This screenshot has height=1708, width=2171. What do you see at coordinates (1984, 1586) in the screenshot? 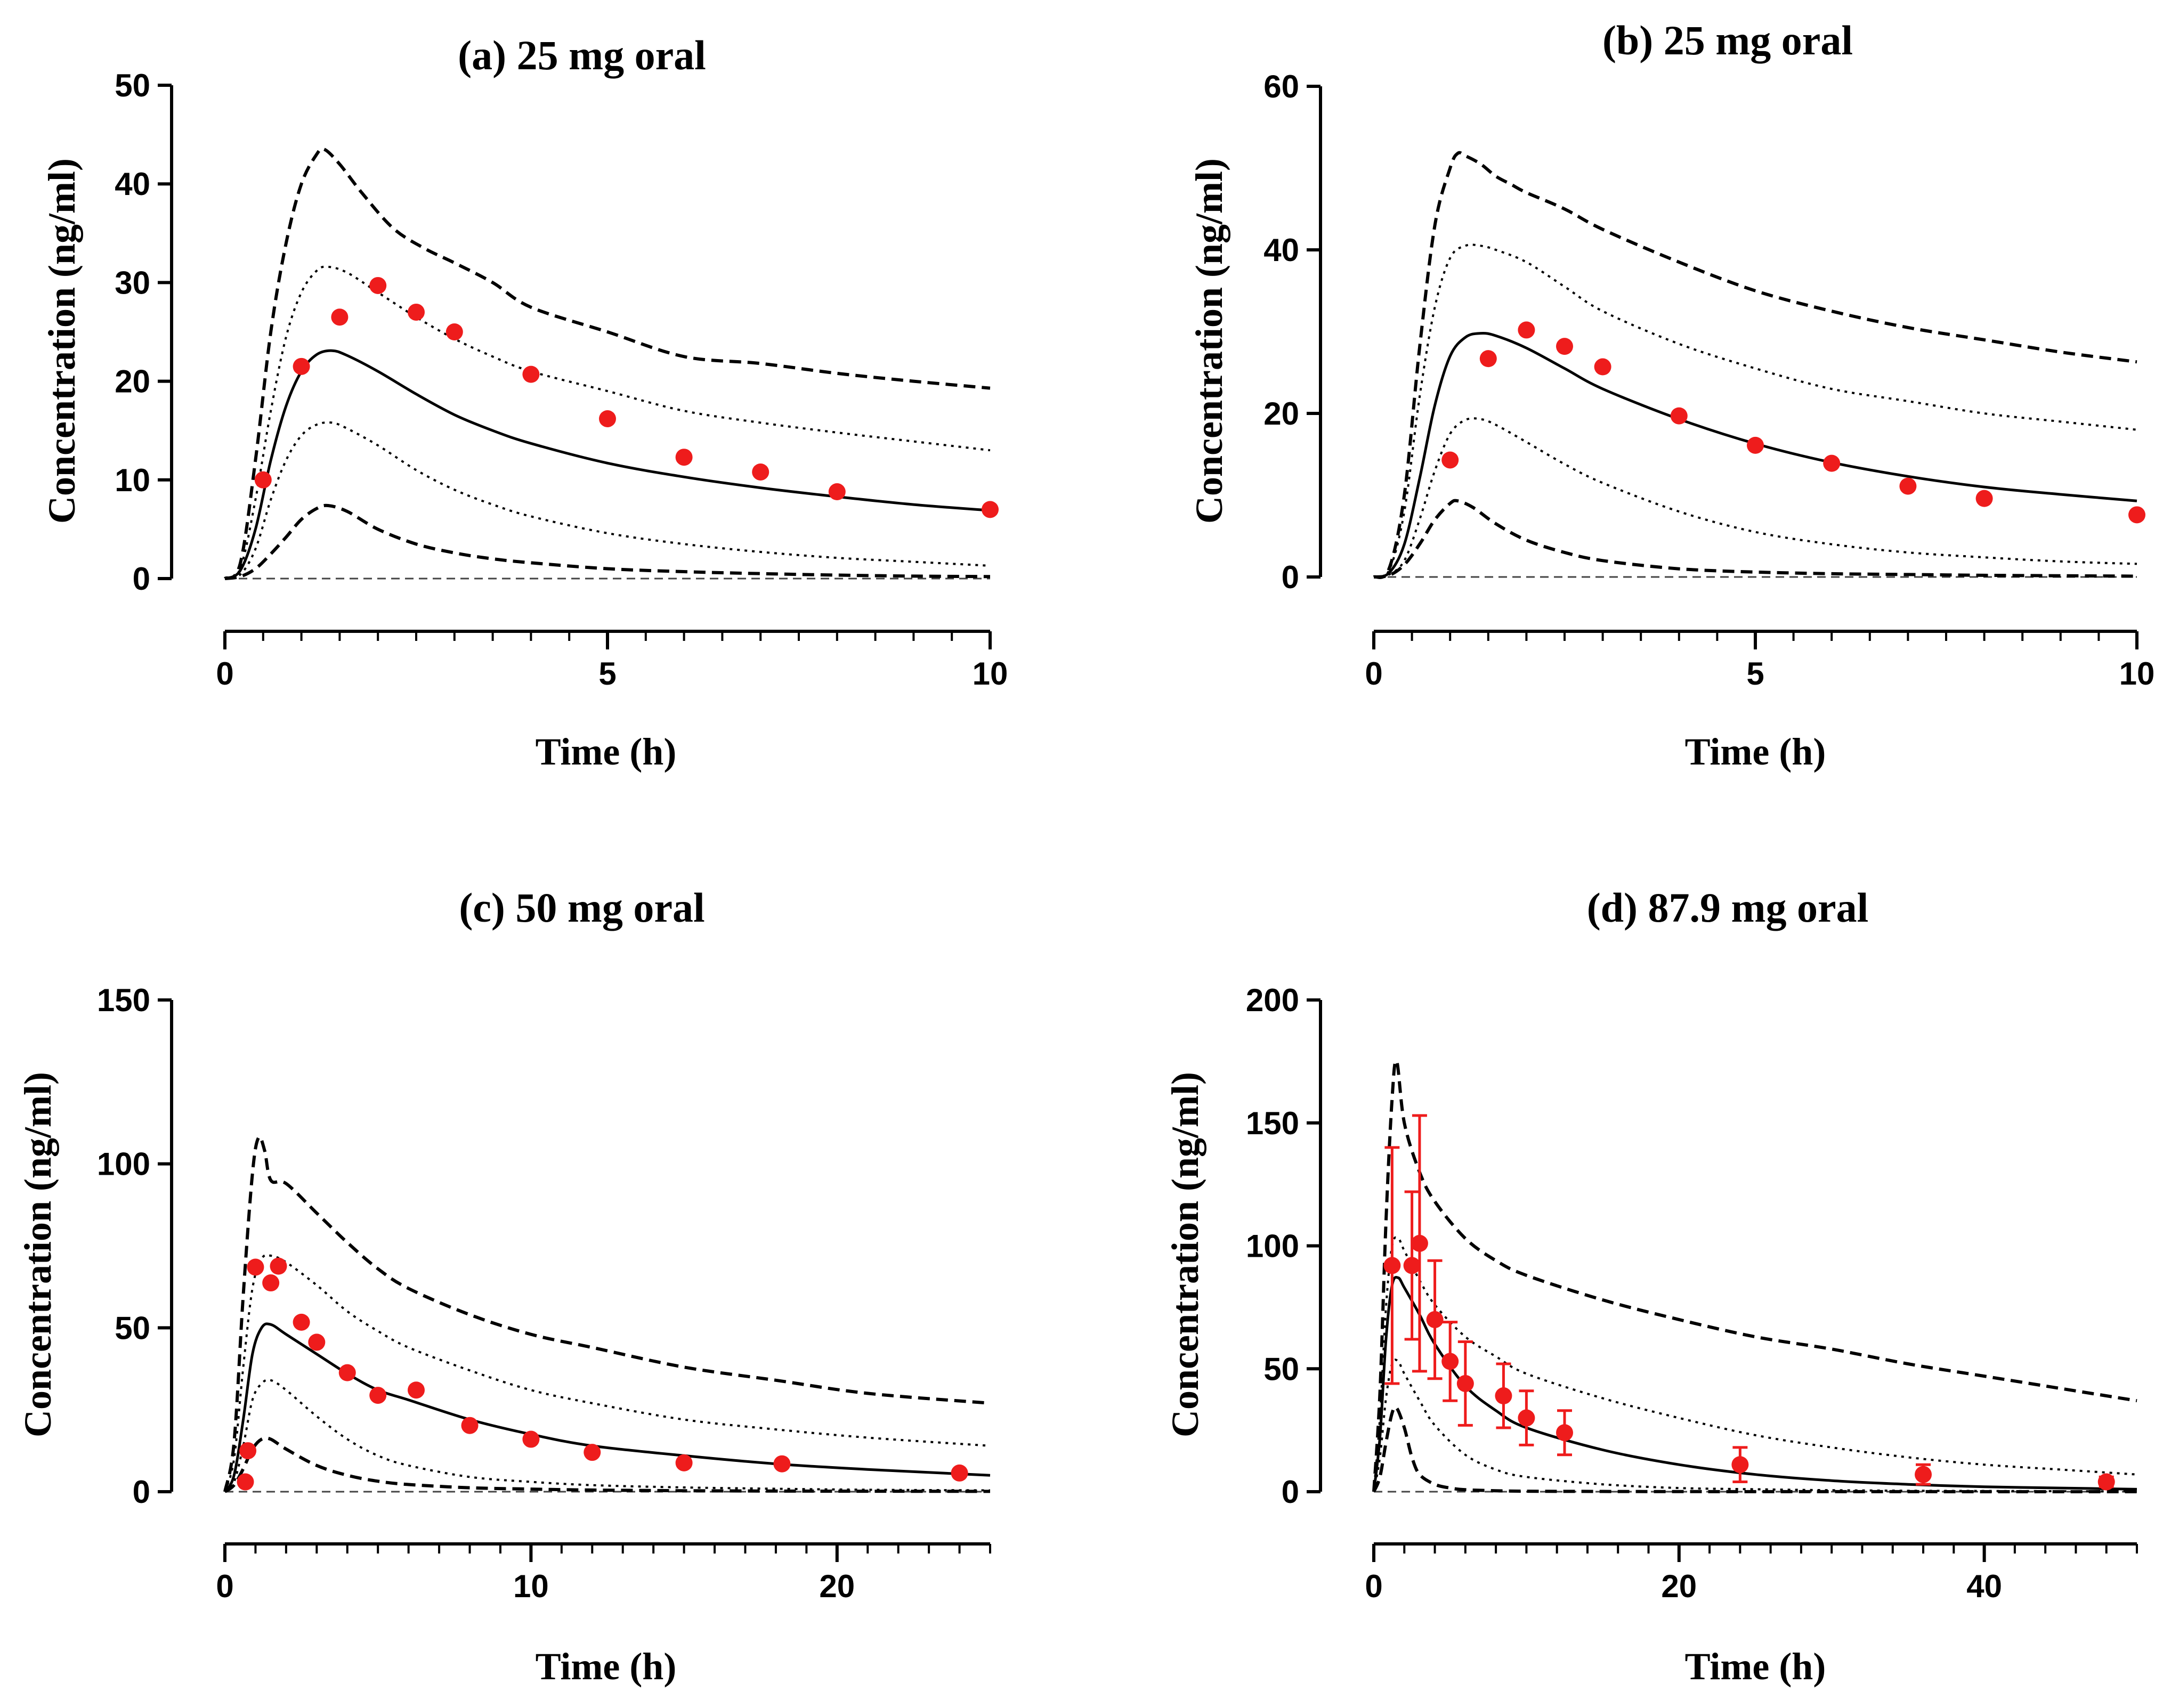
I see `x-tick-label: 40` at bounding box center [1984, 1586].